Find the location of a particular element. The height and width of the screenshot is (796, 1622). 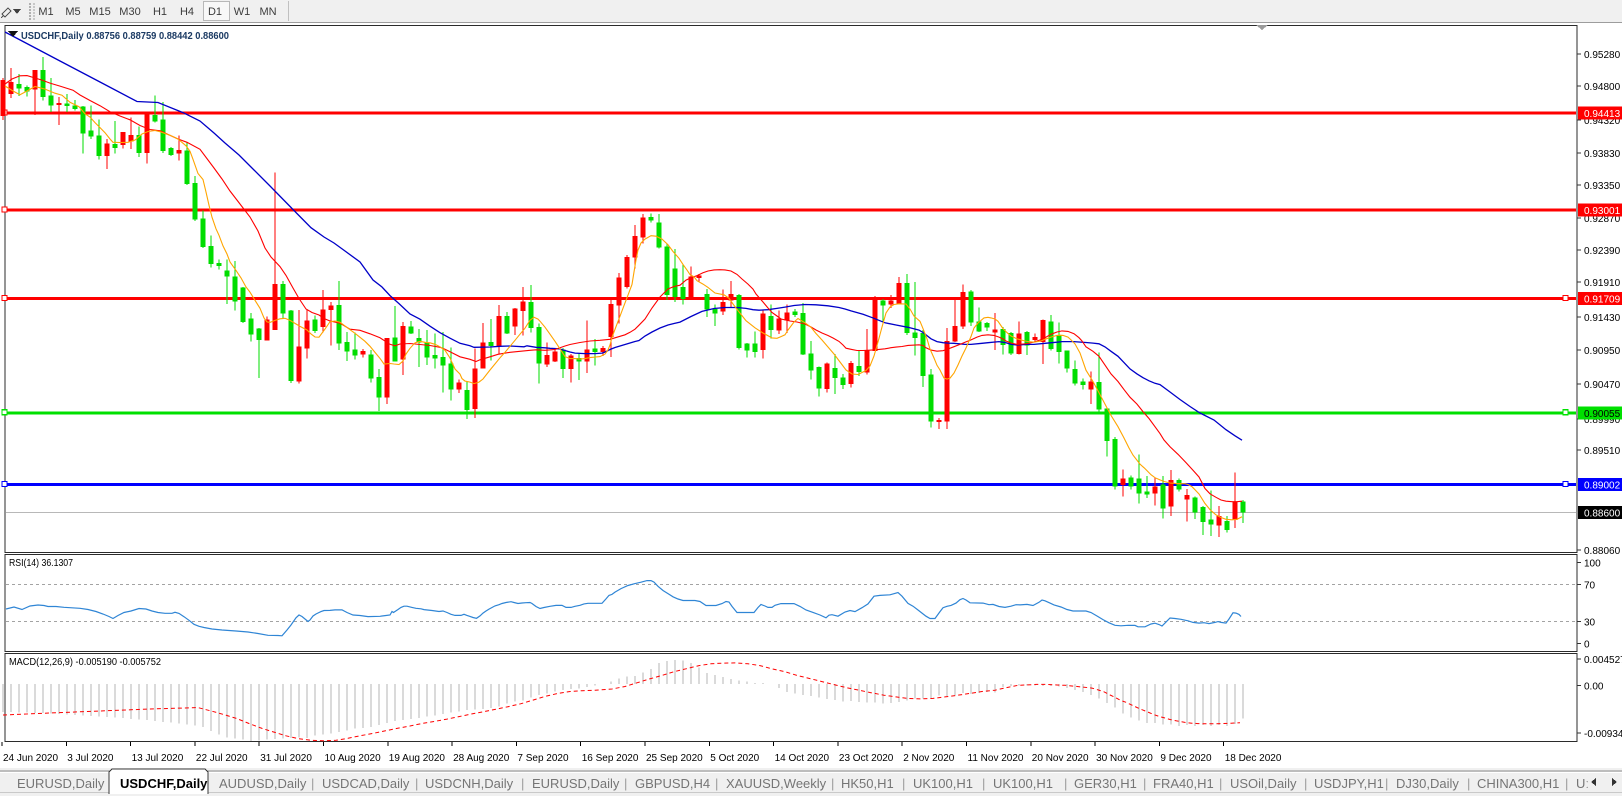

svg-text: 31 Jul 2020 is located at coordinates (286, 758).